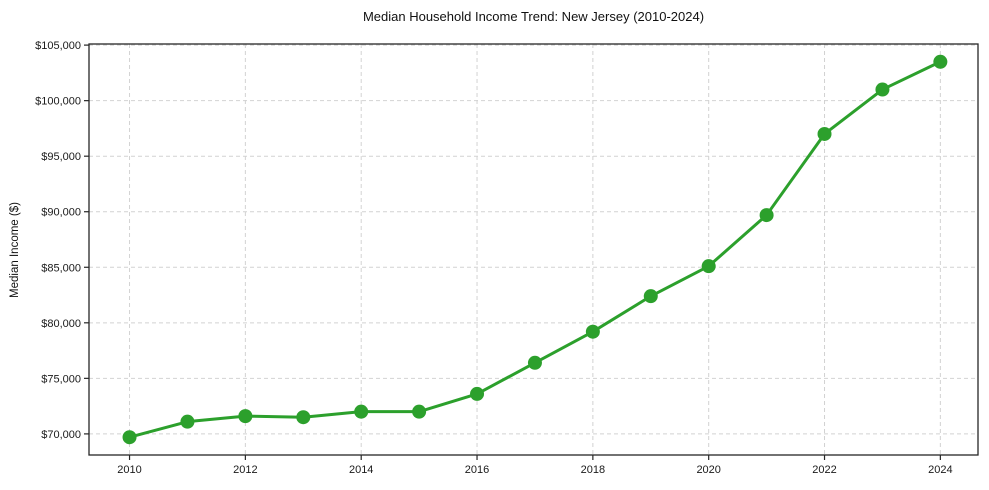  I want to click on x-tick-label: 2020, so click(708, 470).